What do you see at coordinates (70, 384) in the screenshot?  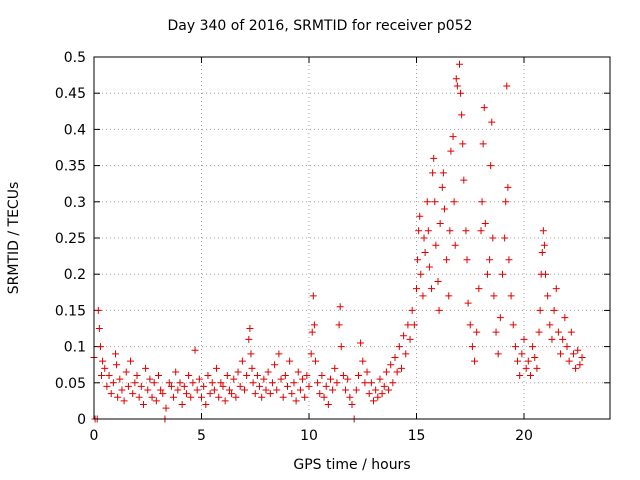 I see `y-tick-label: 0.05` at bounding box center [70, 384].